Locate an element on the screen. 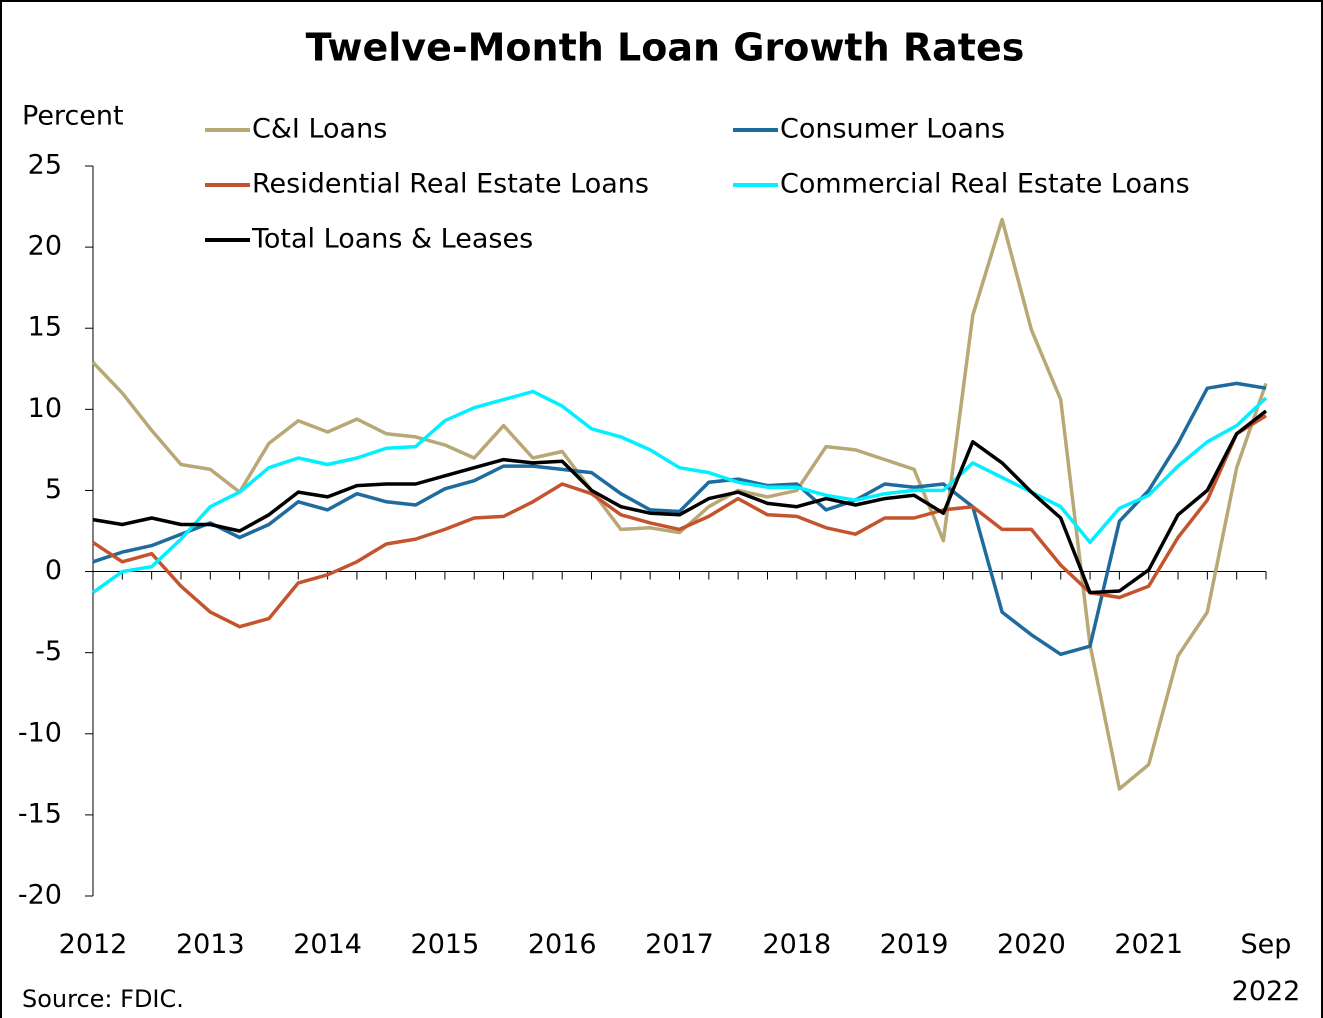  legend-label: Consumer Loans is located at coordinates (892, 129).